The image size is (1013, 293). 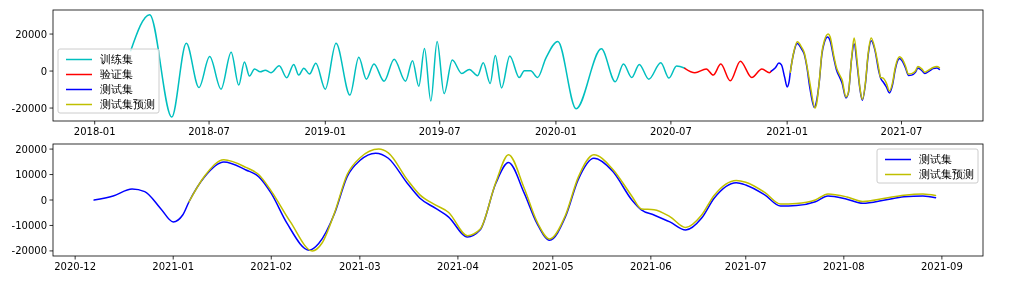 I want to click on x-tick-label: 2021-06, so click(x=650, y=266).